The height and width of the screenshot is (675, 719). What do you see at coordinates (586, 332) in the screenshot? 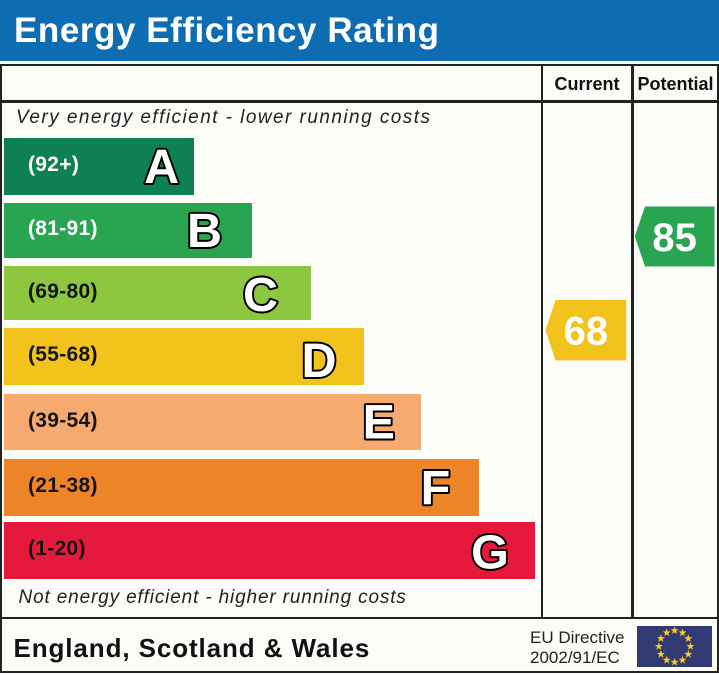
I see `svg-text: 68` at bounding box center [586, 332].